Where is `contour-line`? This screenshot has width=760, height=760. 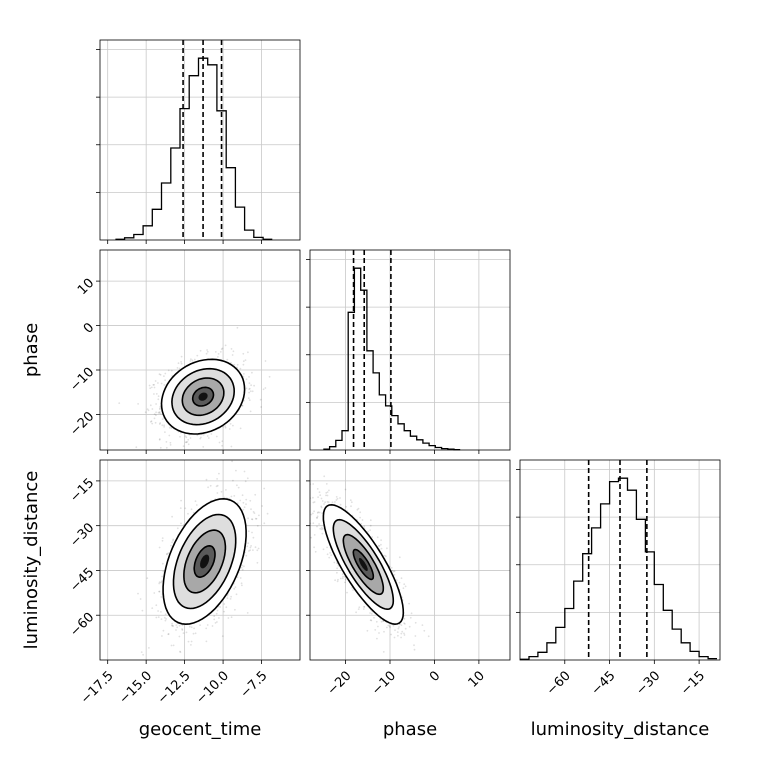 contour-line is located at coordinates (204, 561).